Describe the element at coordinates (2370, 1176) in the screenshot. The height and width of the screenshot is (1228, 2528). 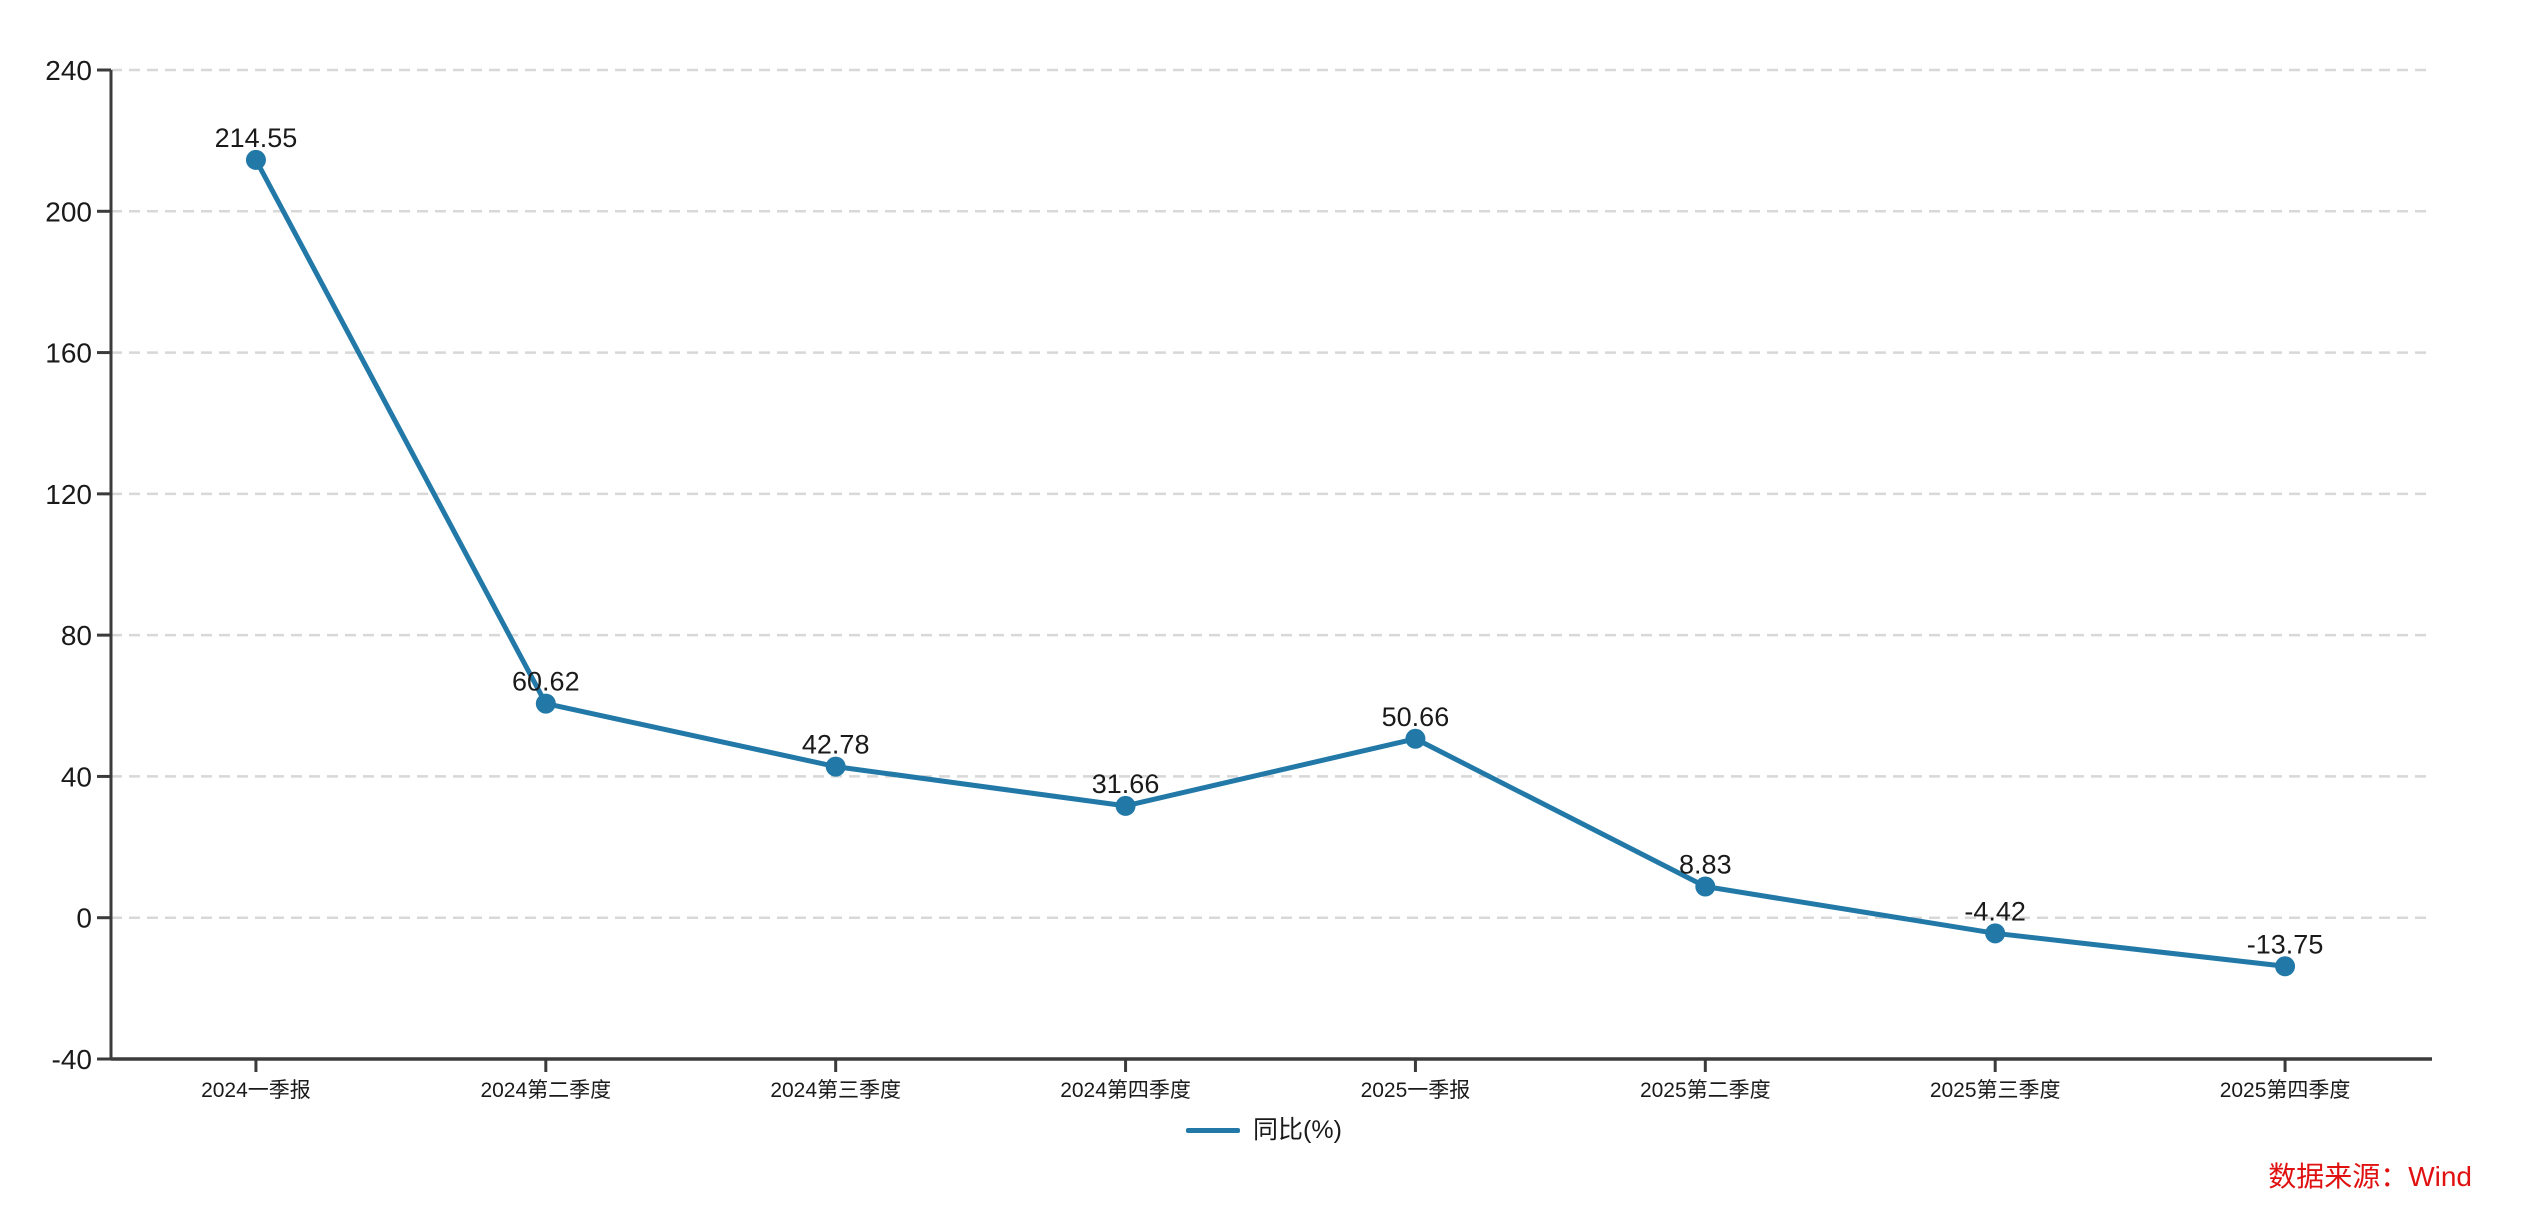
I see `data-source-note: 数据来源：Wind` at that location.